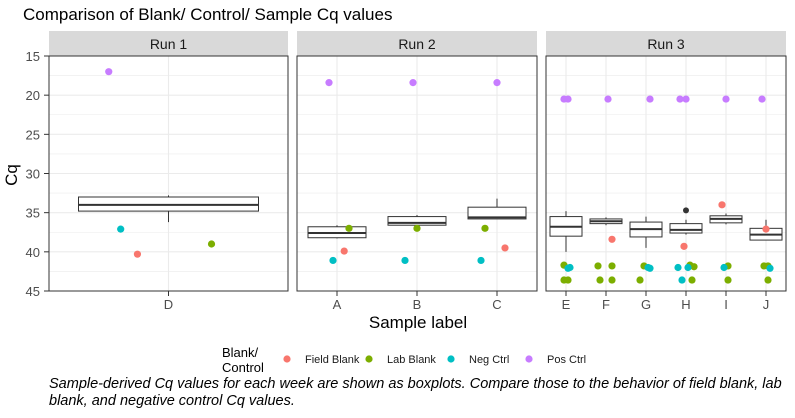  I want to click on x-tick-label: D, so click(168, 304).